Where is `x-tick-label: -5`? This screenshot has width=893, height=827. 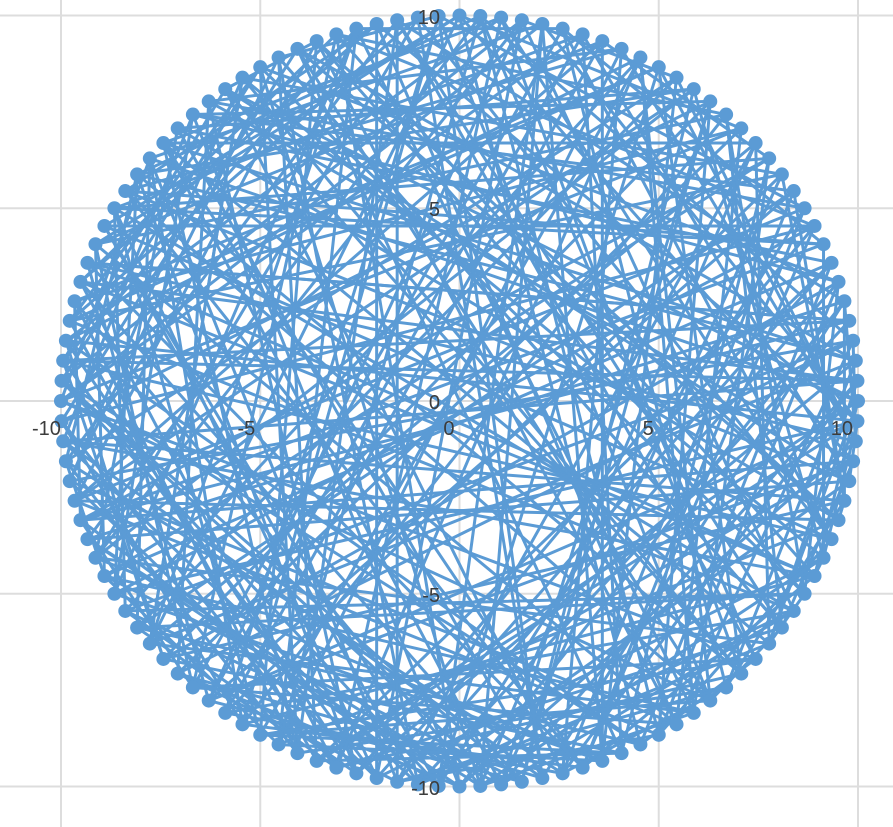
x-tick-label: -5 is located at coordinates (246, 429).